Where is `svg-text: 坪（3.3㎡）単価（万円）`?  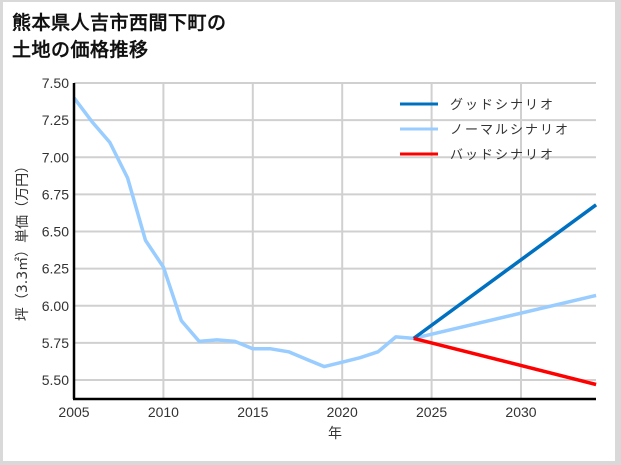
svg-text: 坪（3.3㎡）単価（万円） is located at coordinates (23, 240).